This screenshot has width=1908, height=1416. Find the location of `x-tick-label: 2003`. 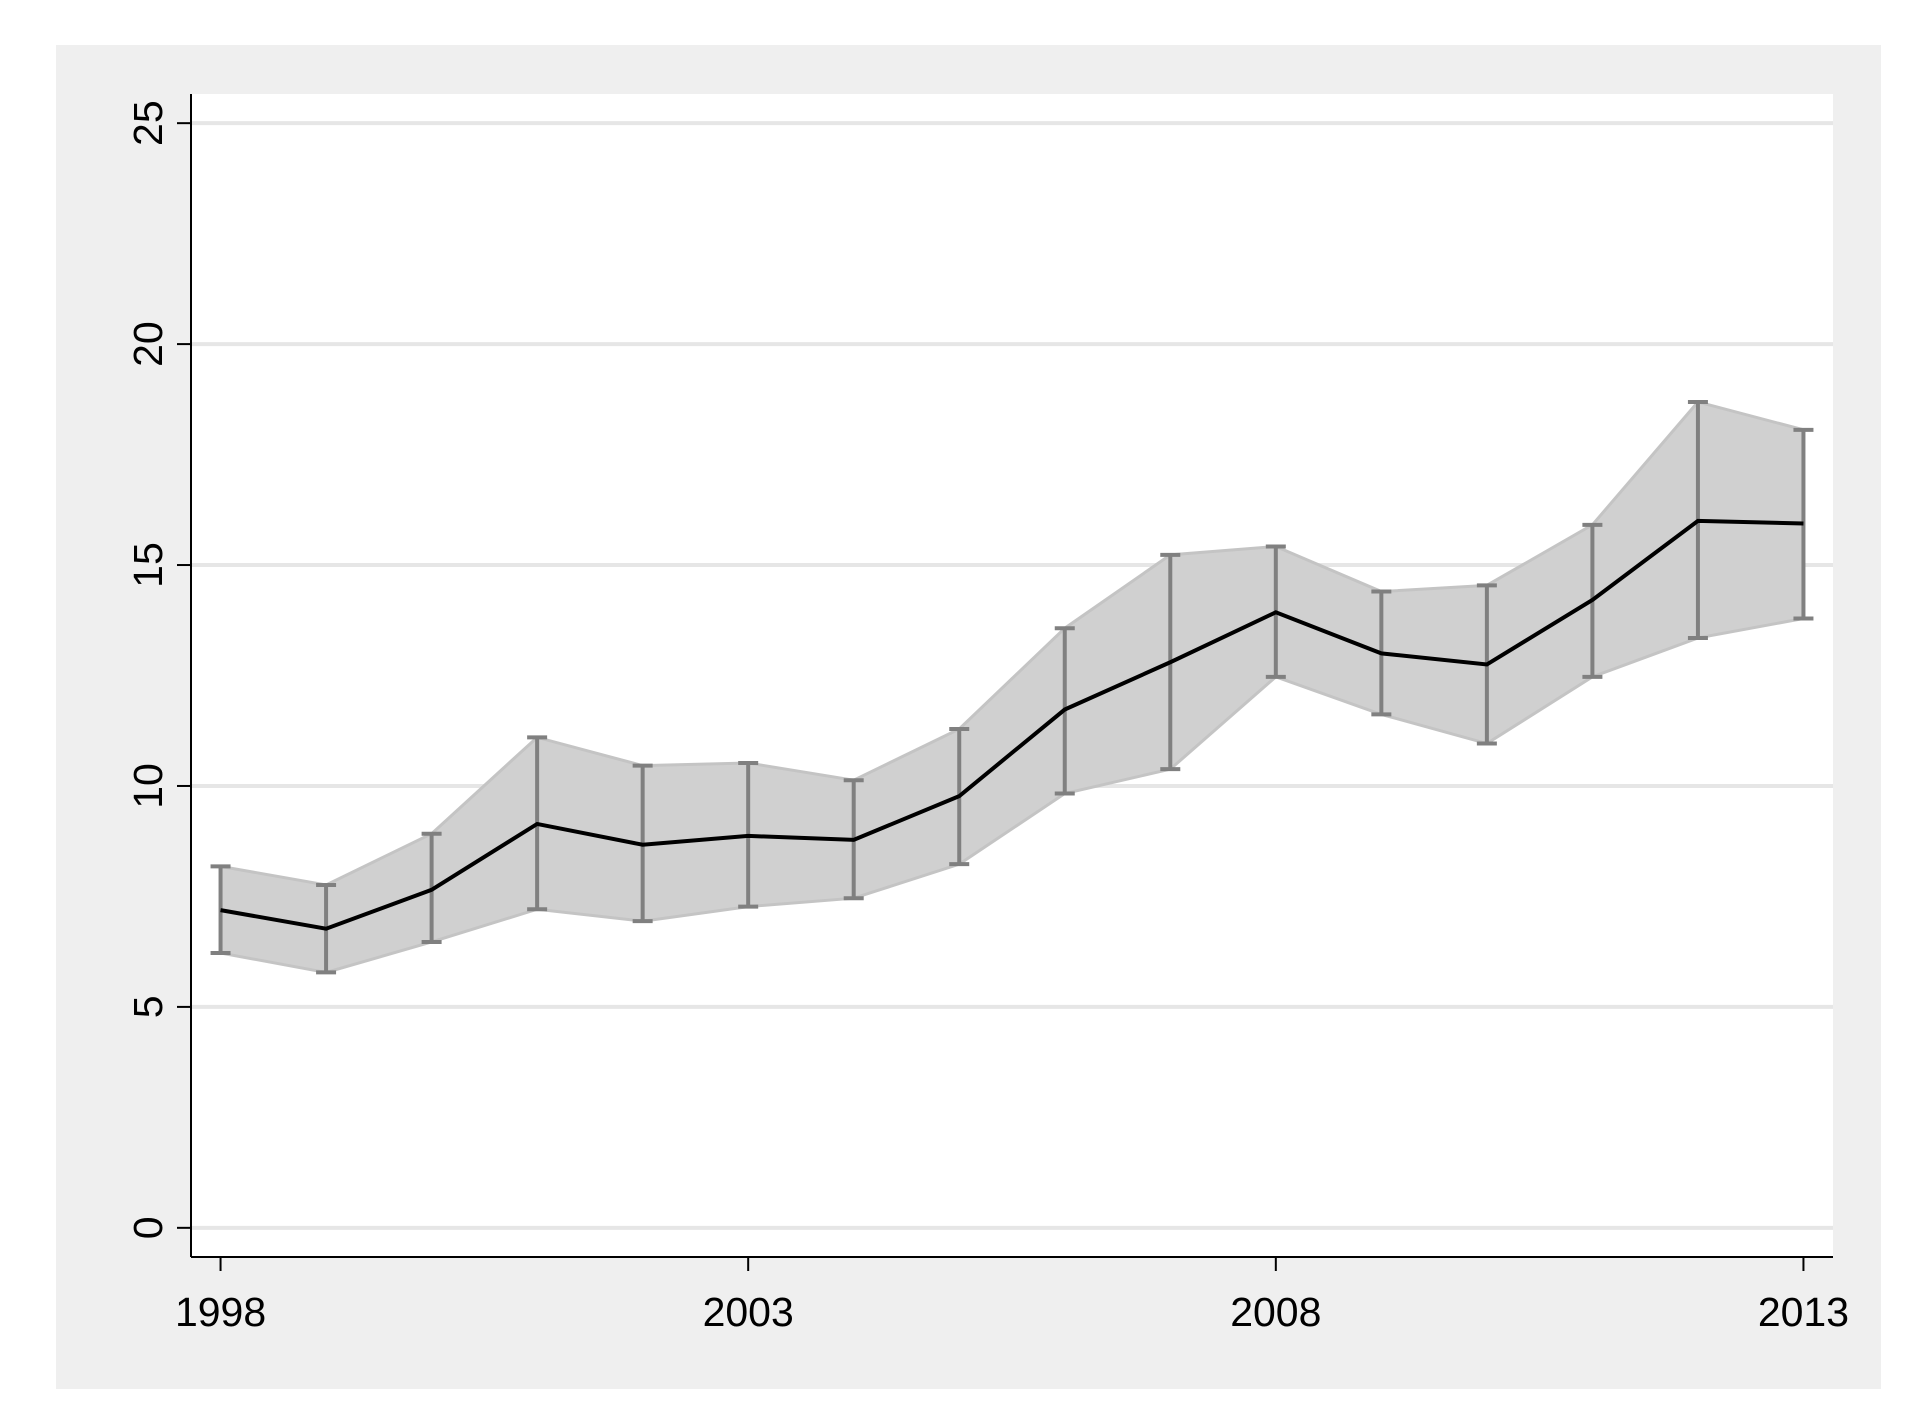

x-tick-label: 2003 is located at coordinates (748, 1312).